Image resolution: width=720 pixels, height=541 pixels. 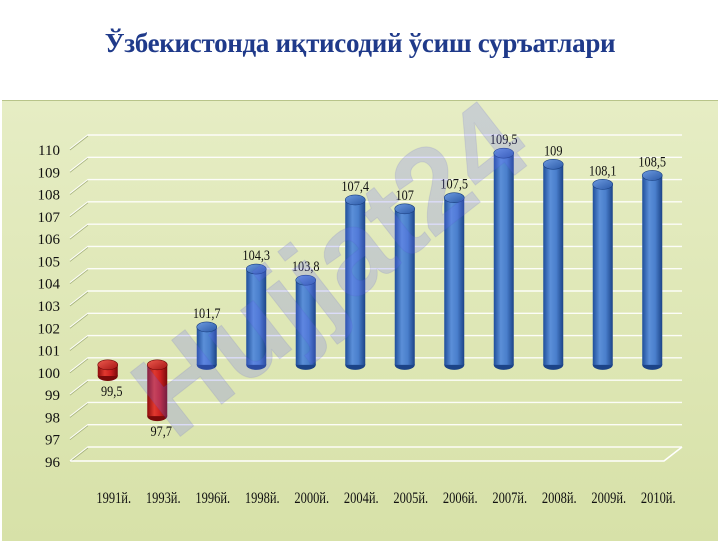 What do you see at coordinates (49, 262) in the screenshot?
I see `y-tick-label: 105` at bounding box center [49, 262].